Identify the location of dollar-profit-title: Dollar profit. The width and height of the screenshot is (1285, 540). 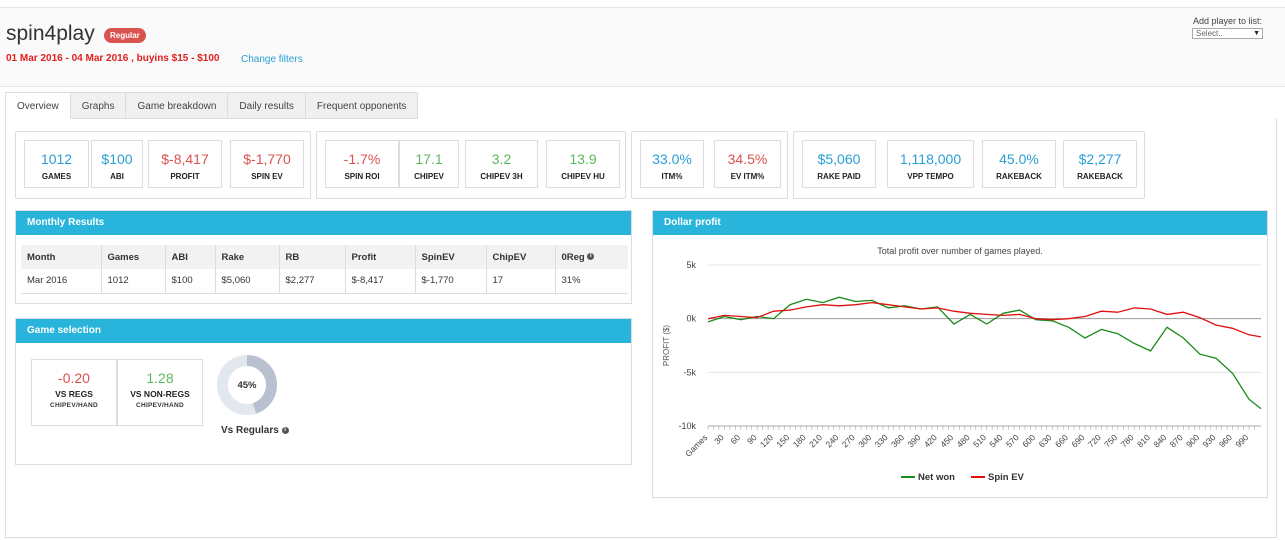
(960, 223).